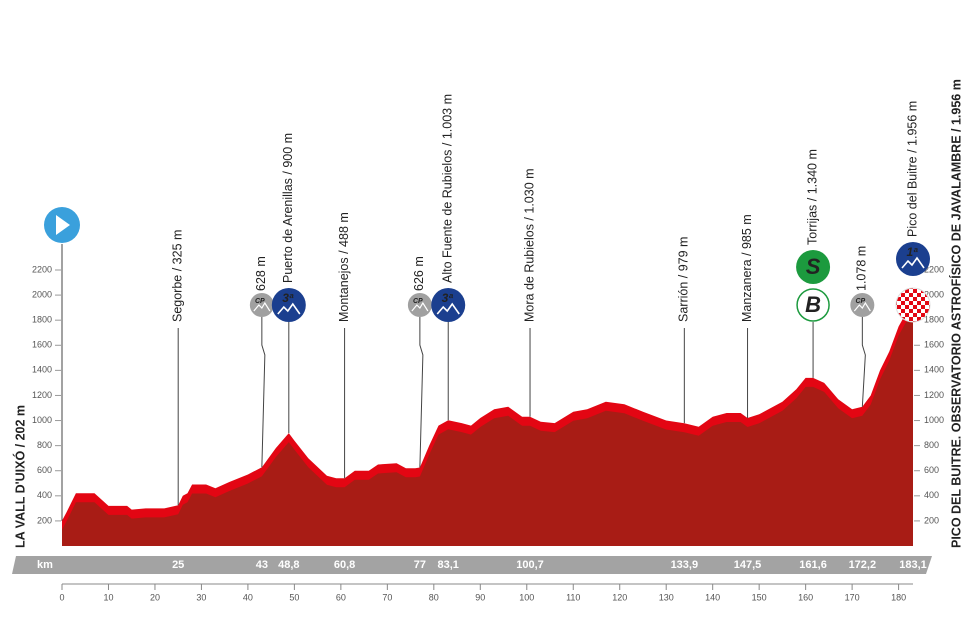 The width and height of the screenshot is (980, 619). What do you see at coordinates (44, 445) in the screenshot?
I see `y-tick-label: 800` at bounding box center [44, 445].